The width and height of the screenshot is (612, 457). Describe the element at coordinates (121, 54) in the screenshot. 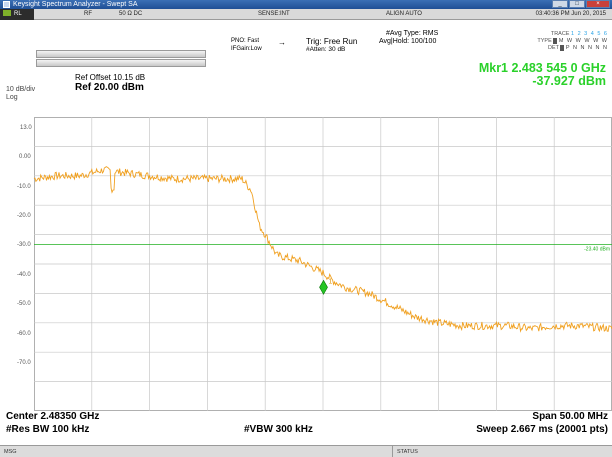

I see `input-gauge` at that location.